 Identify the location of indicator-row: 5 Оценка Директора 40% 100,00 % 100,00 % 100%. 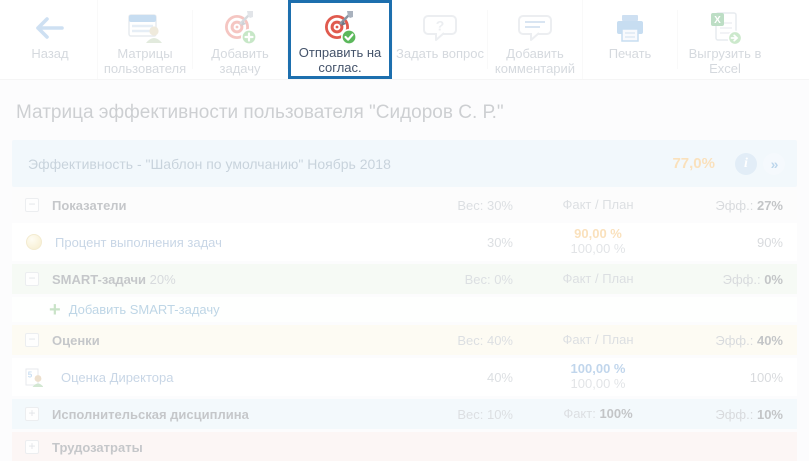
(404, 377).